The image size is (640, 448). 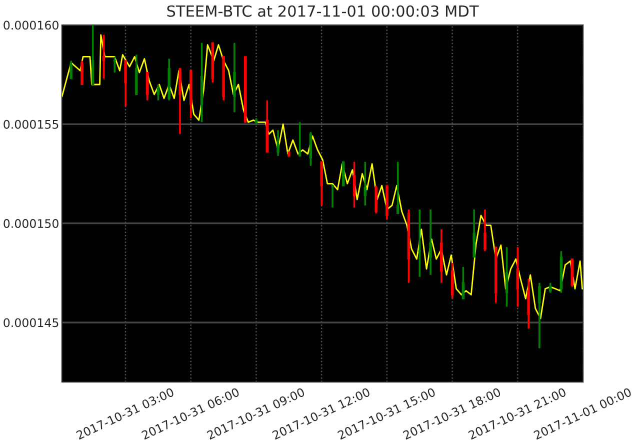 What do you see at coordinates (31, 323) in the screenshot?
I see `y-tick-label: 0.000145` at bounding box center [31, 323].